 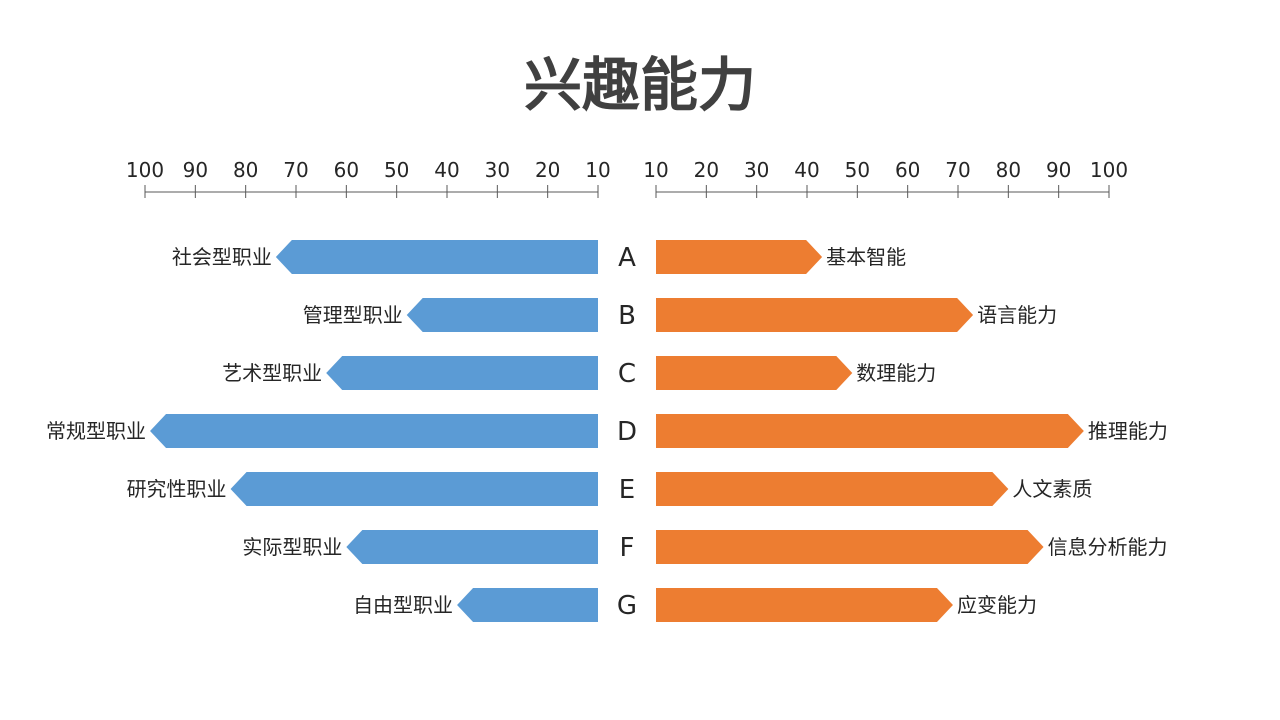 What do you see at coordinates (222, 257) in the screenshot?
I see `left-bar-label: 社会型职业` at bounding box center [222, 257].